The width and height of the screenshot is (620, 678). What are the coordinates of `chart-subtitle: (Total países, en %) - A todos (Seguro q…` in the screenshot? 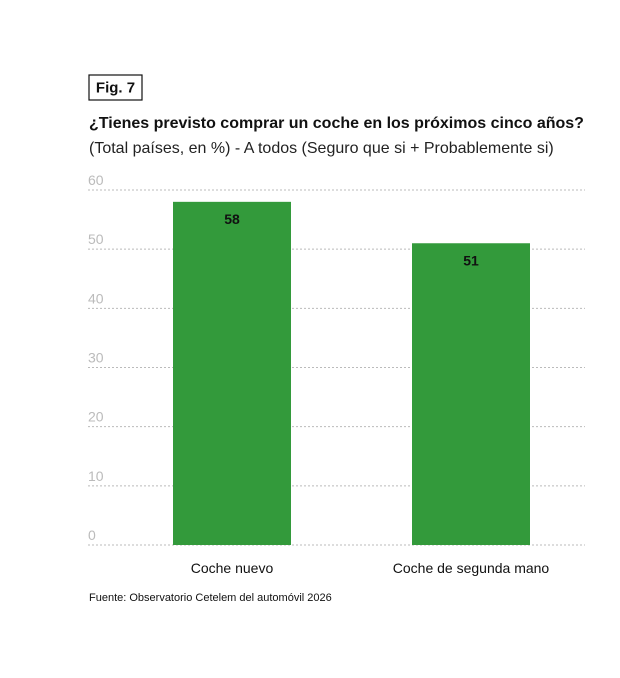 It's located at (321, 148).